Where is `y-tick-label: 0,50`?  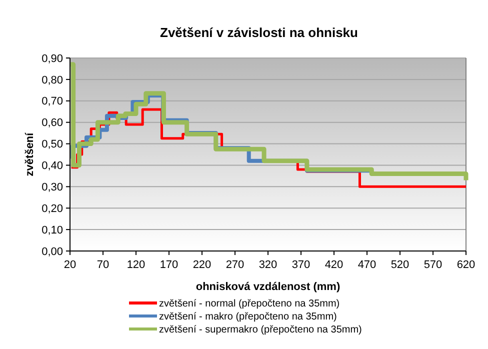
y-tick-label: 0,50 is located at coordinates (52, 144).